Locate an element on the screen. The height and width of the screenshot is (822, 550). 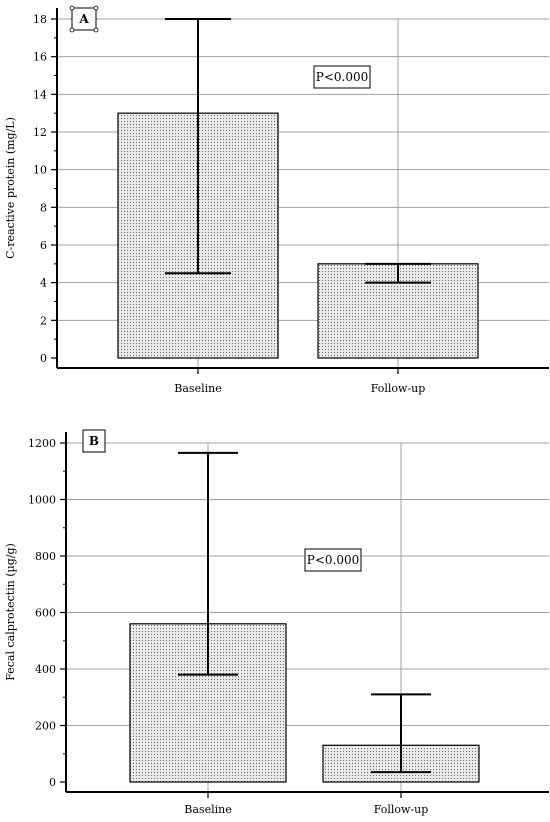
y-tick-label: 8 is located at coordinates (43, 207).